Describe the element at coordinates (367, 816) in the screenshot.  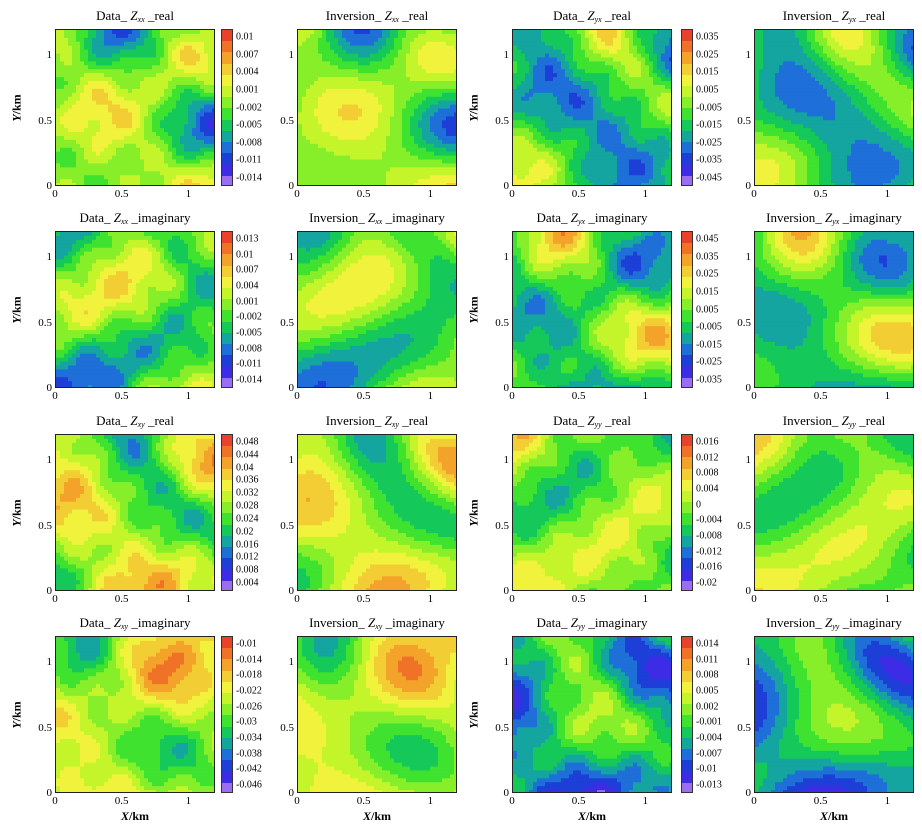
I see `x-axis-var: X` at that location.